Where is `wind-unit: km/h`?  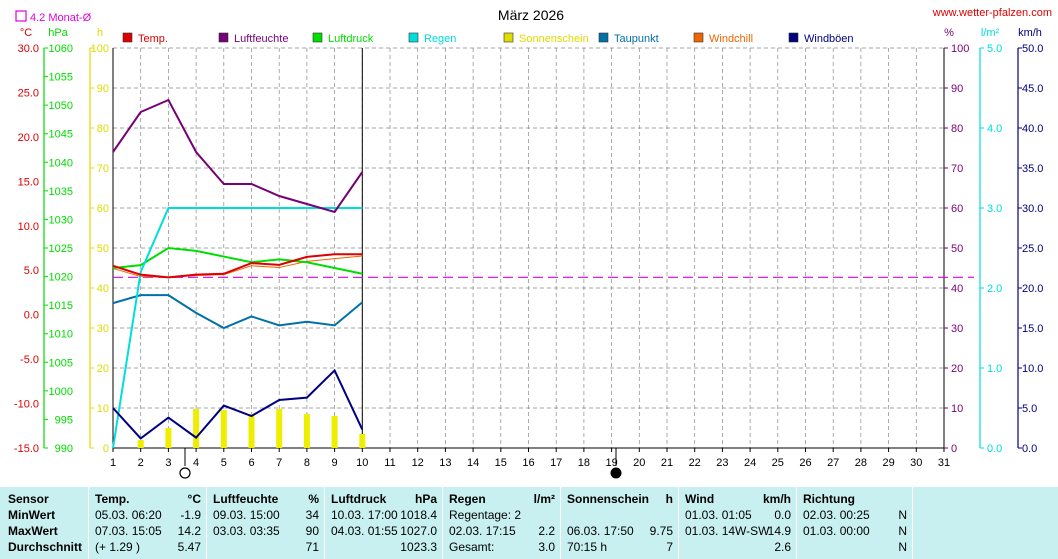 wind-unit: km/h is located at coordinates (776, 499).